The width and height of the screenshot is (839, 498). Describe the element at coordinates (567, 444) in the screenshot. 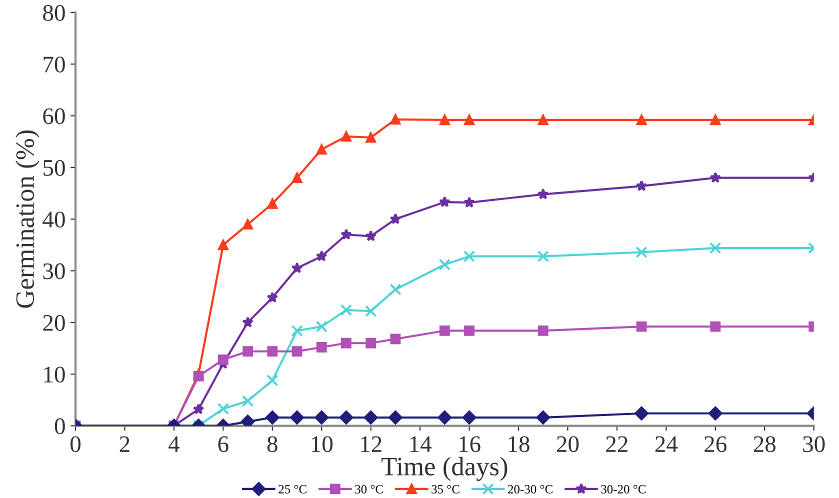

I see `x-tick-label: 20` at that location.